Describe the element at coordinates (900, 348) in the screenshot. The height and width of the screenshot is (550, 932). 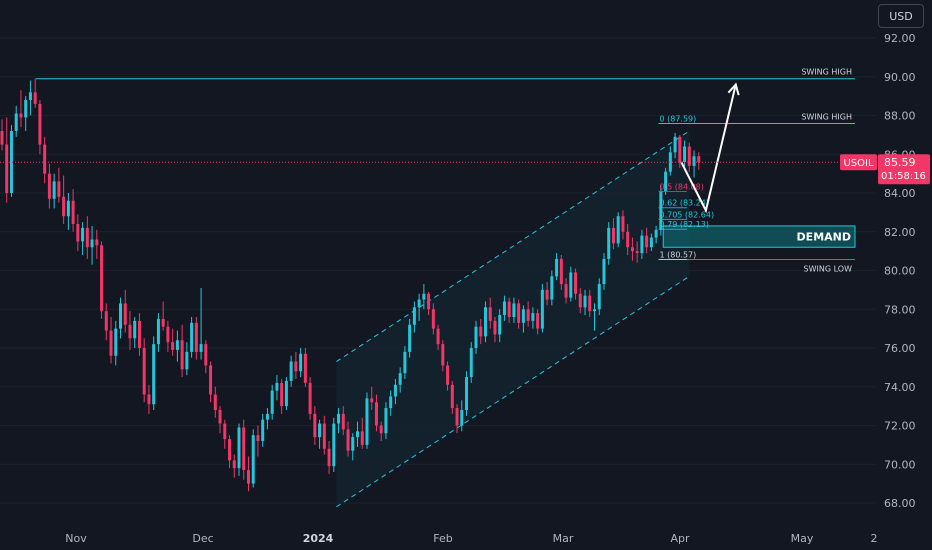
I see `price-tick-label: 76.00` at that location.